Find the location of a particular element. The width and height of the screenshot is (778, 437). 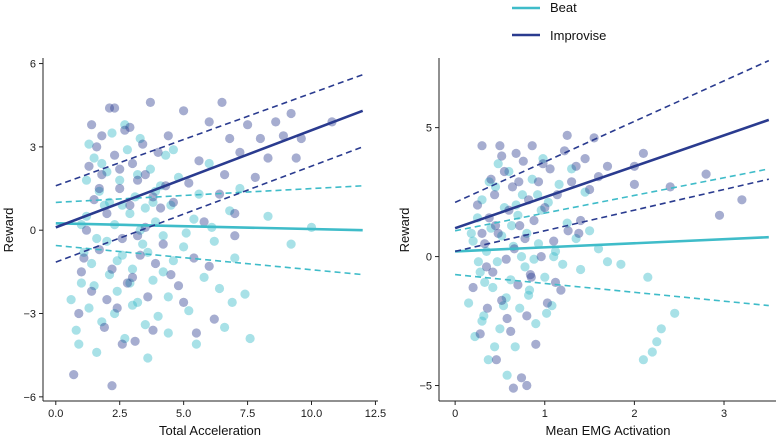

right-improvise-ci-lower is located at coordinates (611, 215).